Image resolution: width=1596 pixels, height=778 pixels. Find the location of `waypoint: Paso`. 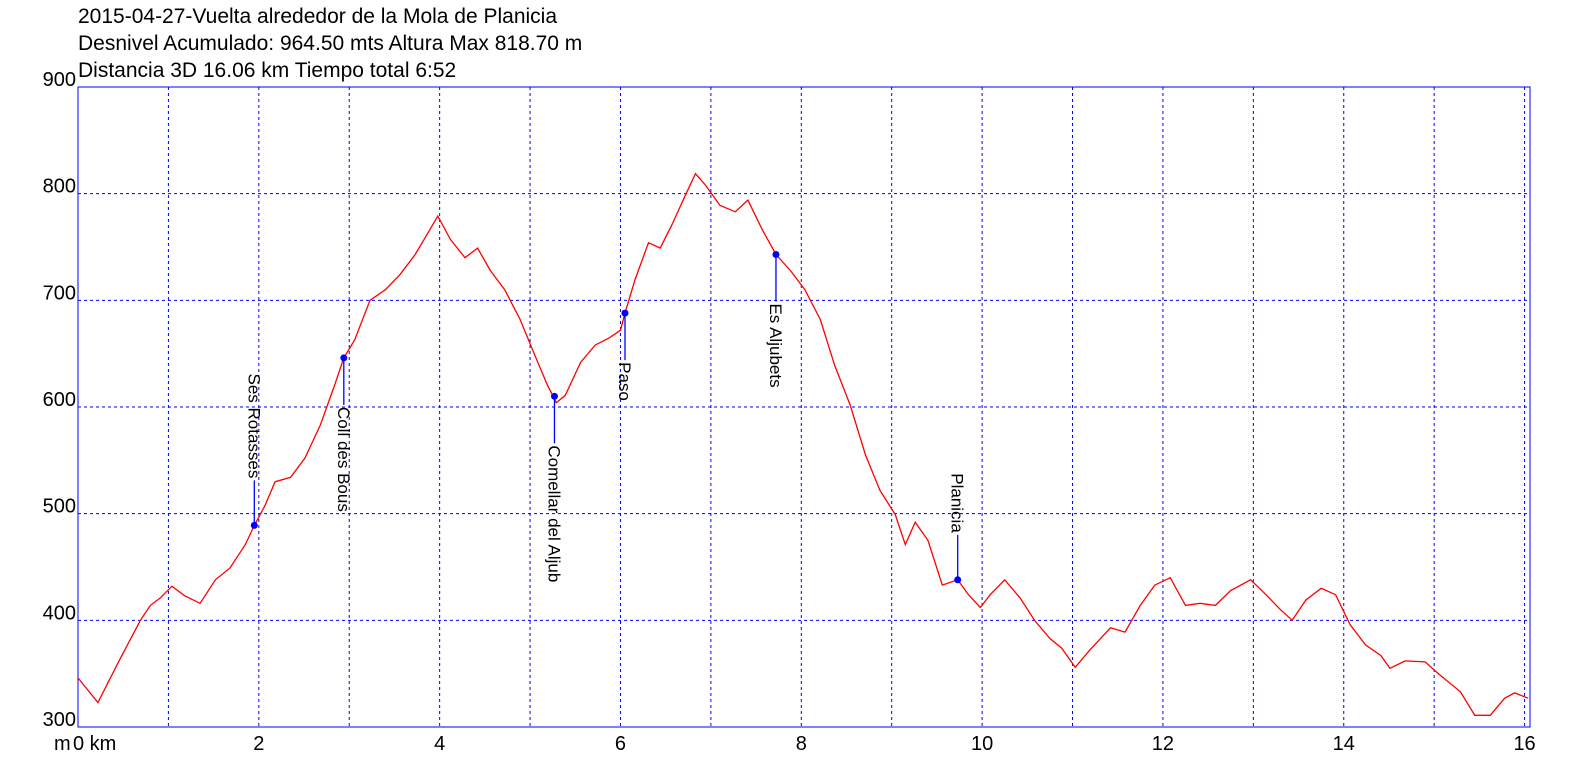

waypoint: Paso is located at coordinates (624, 355).